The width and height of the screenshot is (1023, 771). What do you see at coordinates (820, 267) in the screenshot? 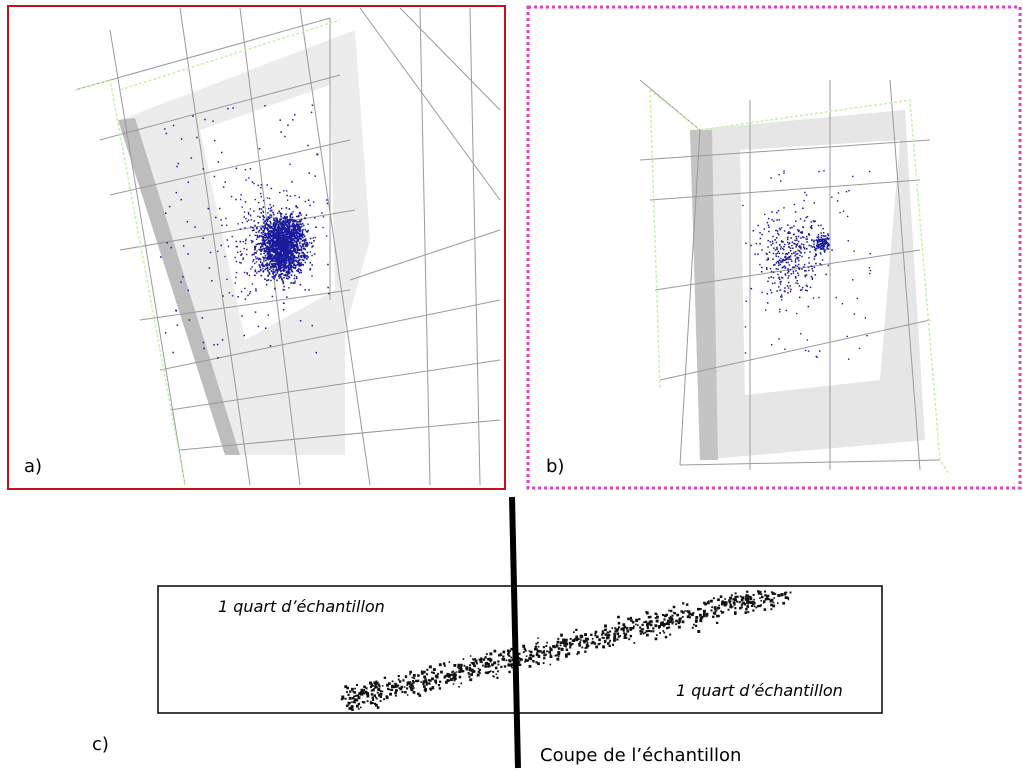
I see `sample-interior` at bounding box center [820, 267].